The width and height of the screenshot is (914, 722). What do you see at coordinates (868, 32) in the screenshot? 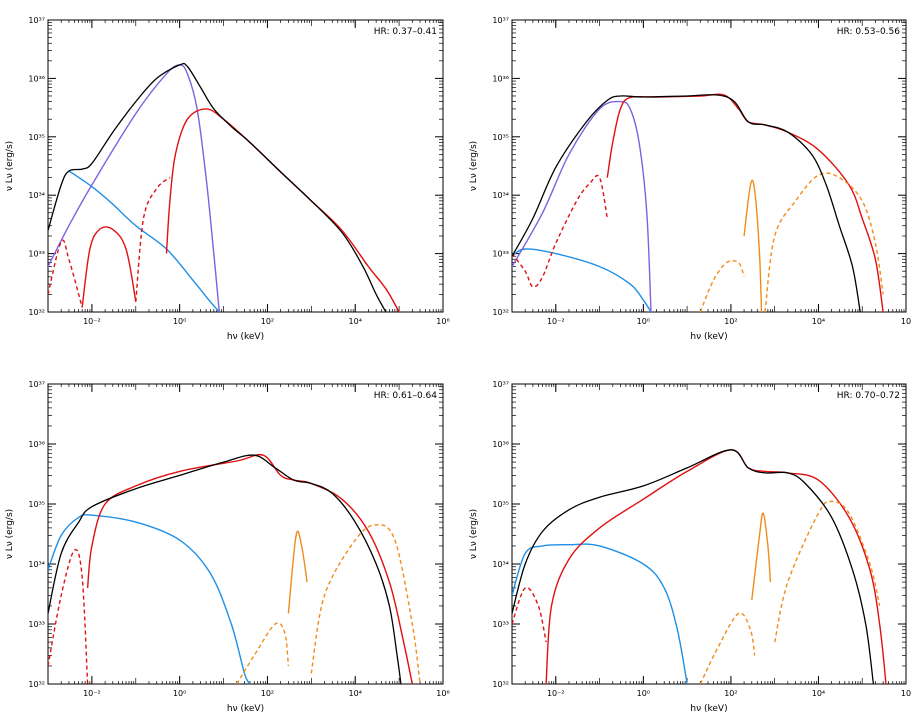
I see `hr-annotation: HR: 0.53–0.56` at bounding box center [868, 32].